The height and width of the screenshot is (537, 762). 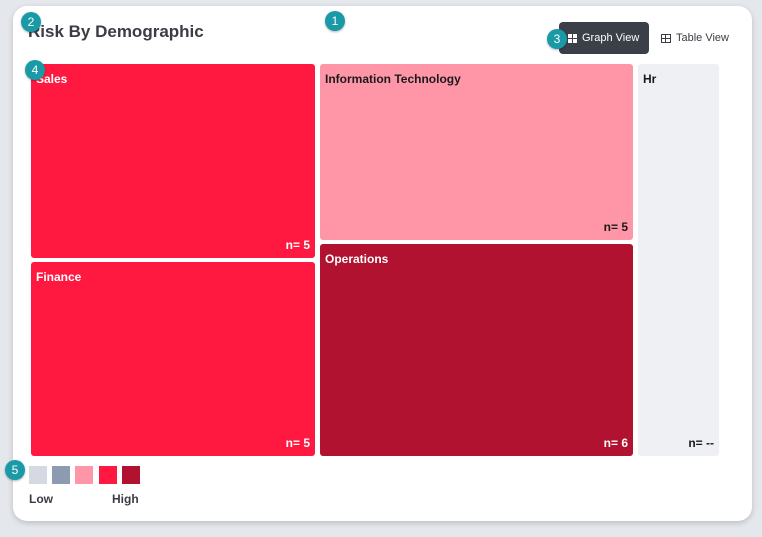 What do you see at coordinates (335, 21) in the screenshot?
I see `annotation-marker-1: 1` at bounding box center [335, 21].